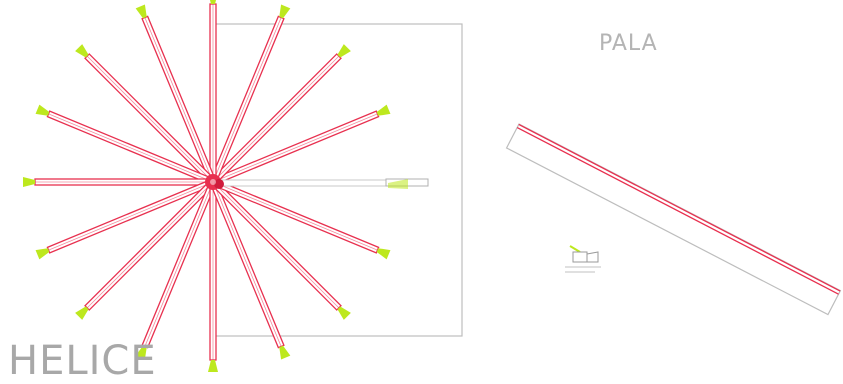 Image resolution: width=843 pixels, height=384 pixels. I want to click on helice-hub, so click(214, 182).